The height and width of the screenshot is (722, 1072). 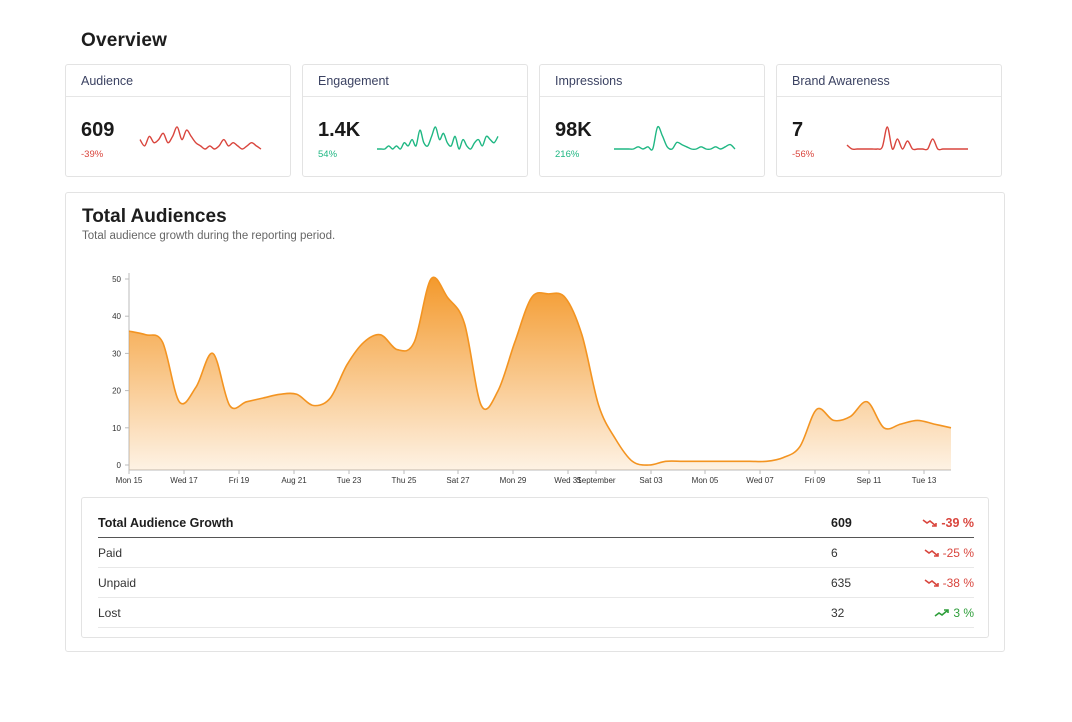 What do you see at coordinates (154, 216) in the screenshot?
I see `section-title: Total Audiences` at bounding box center [154, 216].